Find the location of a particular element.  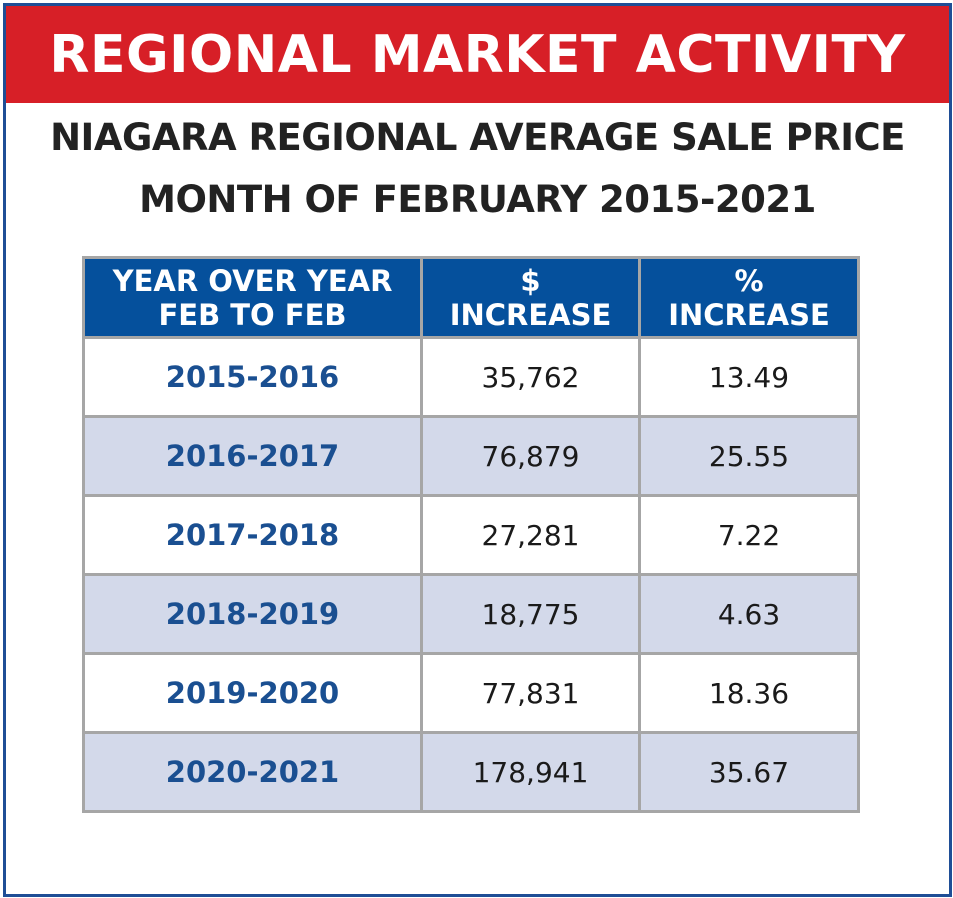

row-percent-increase: 7.22 is located at coordinates (749, 535).